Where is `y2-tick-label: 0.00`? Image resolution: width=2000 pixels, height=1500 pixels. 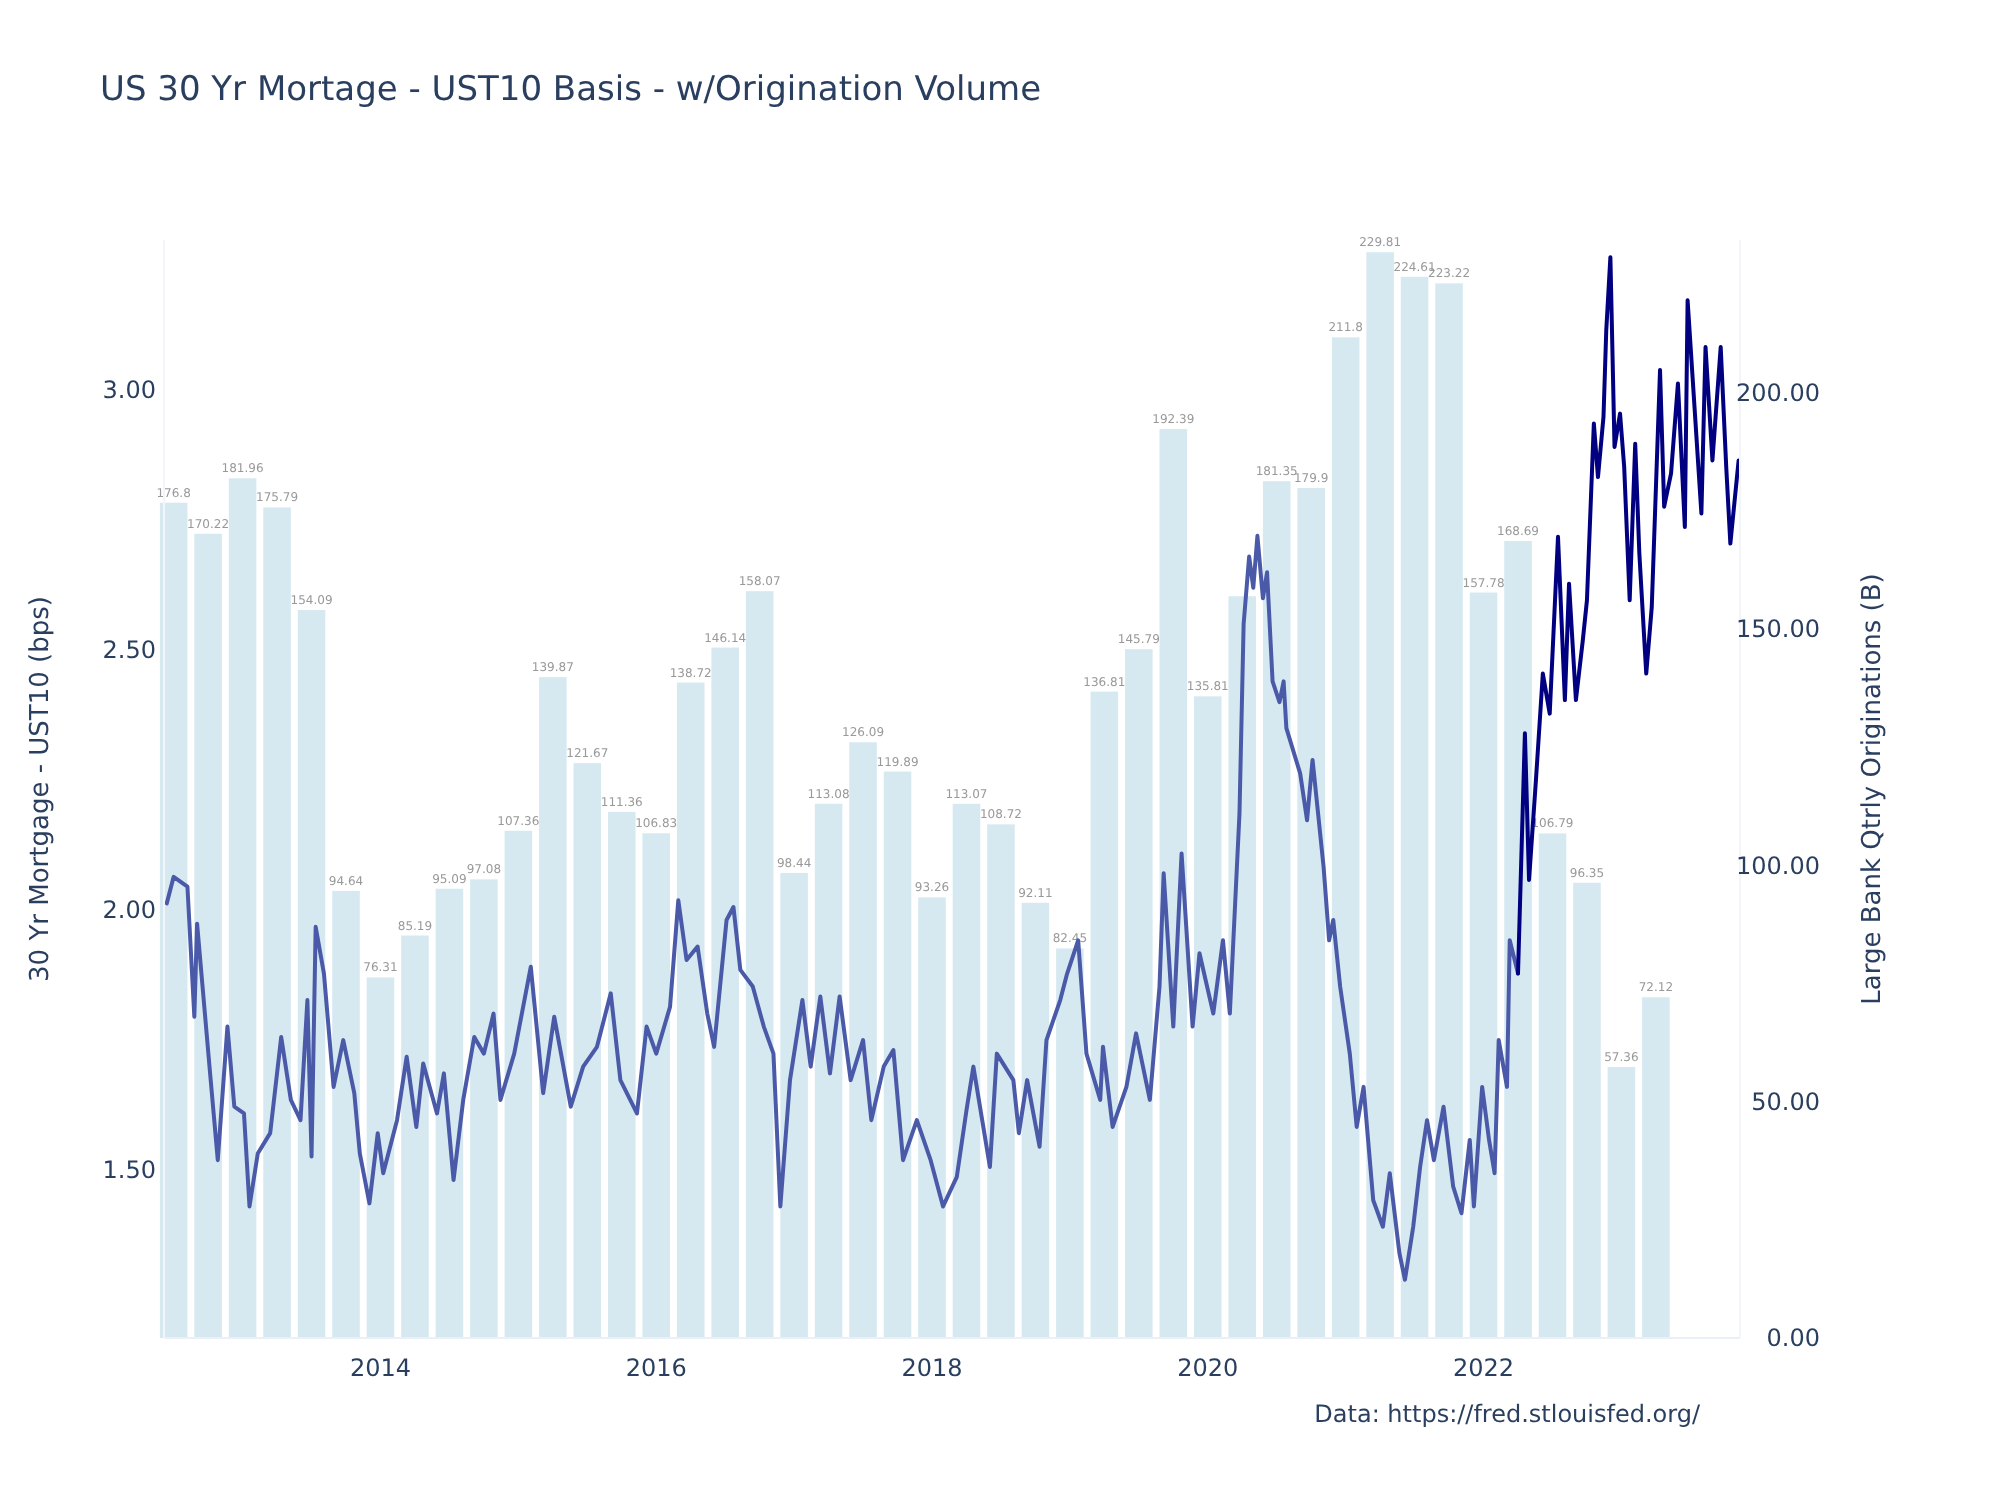
y2-tick-label: 0.00 is located at coordinates (1793, 1338).